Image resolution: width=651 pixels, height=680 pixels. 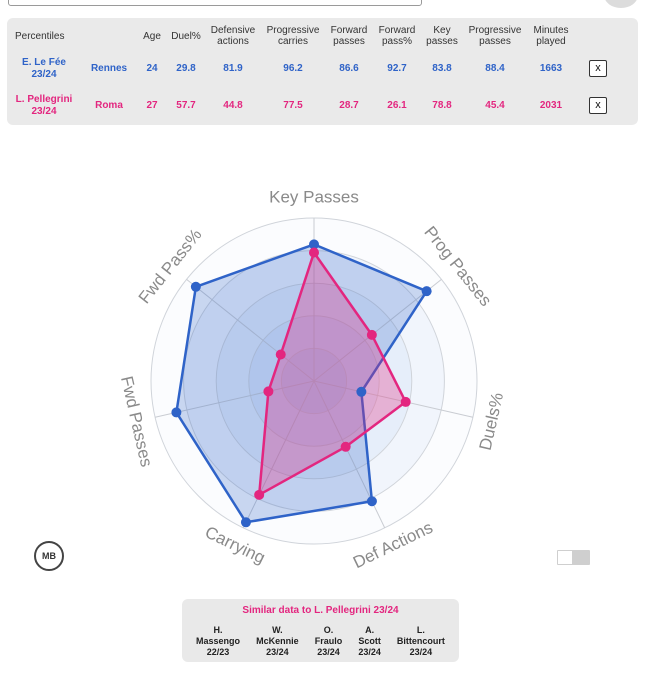 I want to click on axis-label: Fwd Passes, so click(x=136, y=421).